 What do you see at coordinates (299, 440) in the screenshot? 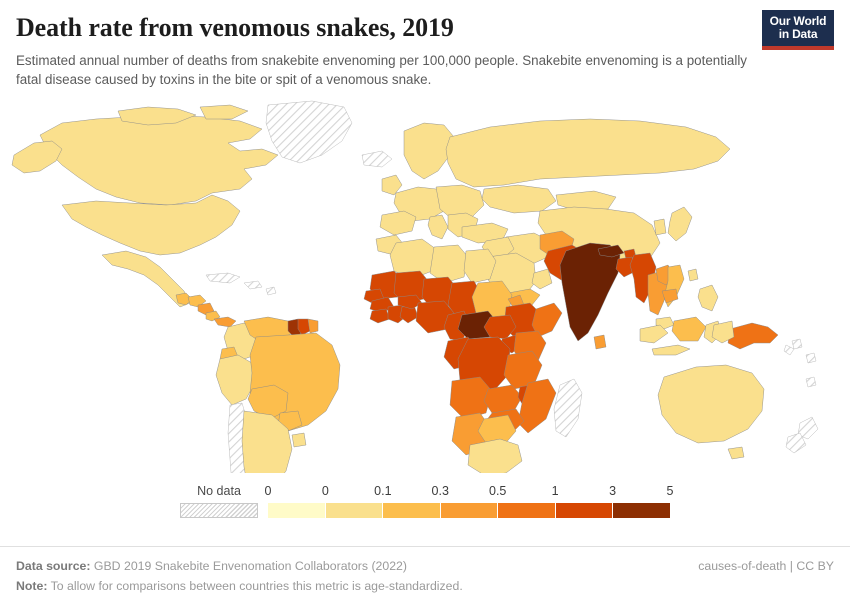
I see `country-uruguay` at bounding box center [299, 440].